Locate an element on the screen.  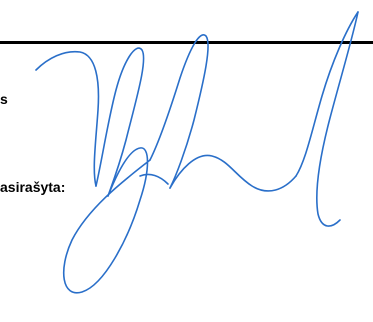
horizontal-rule is located at coordinates (186, 42).